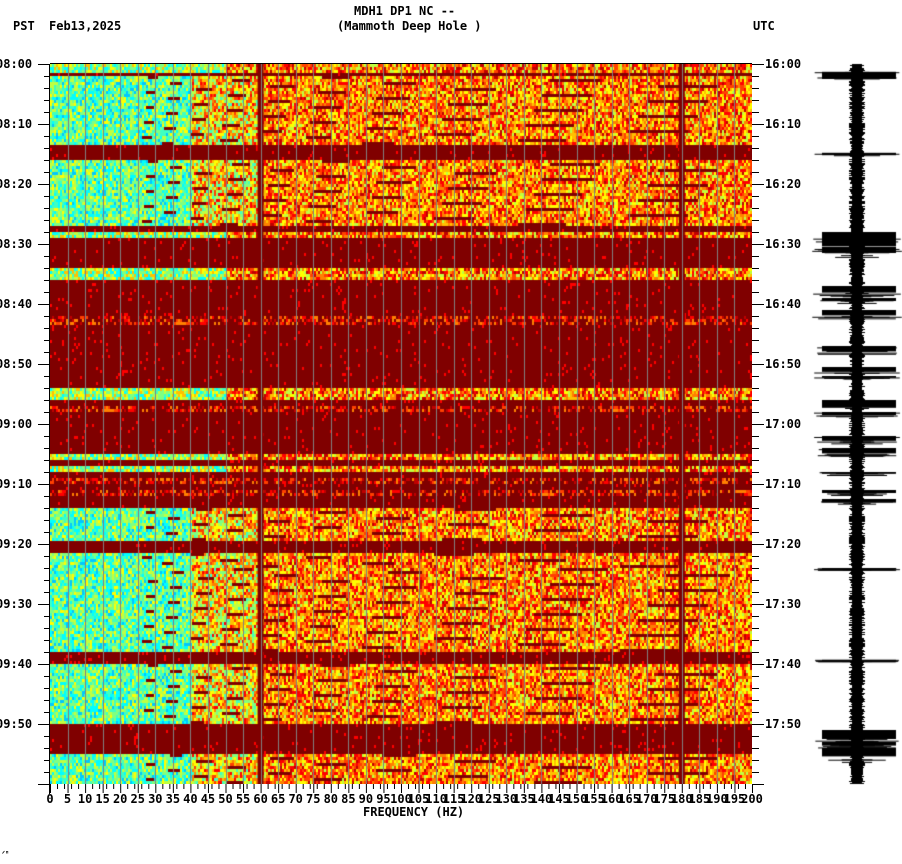  What do you see at coordinates (783, 364) in the screenshot?
I see `y-tick-right: 16:50` at bounding box center [783, 364].